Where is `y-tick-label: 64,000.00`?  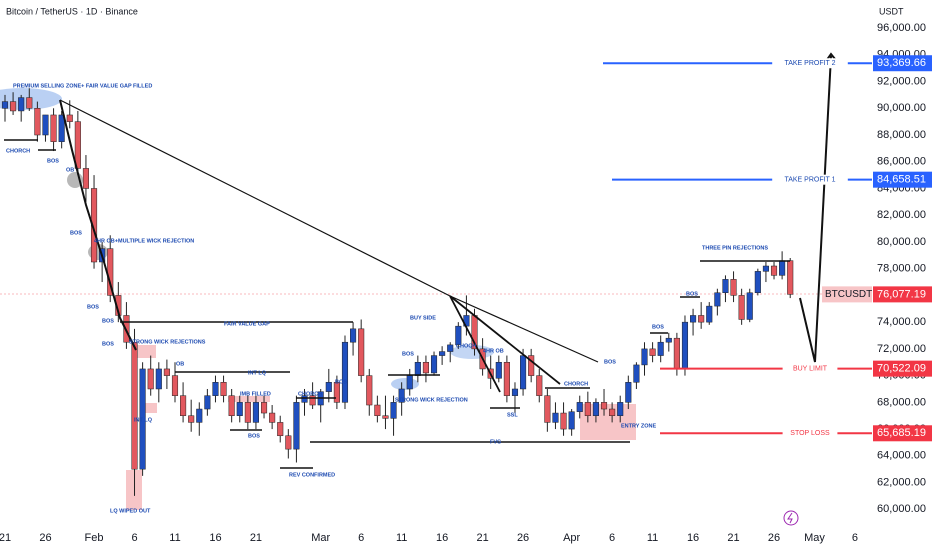
y-tick-label: 64,000.00 is located at coordinates (901, 456).